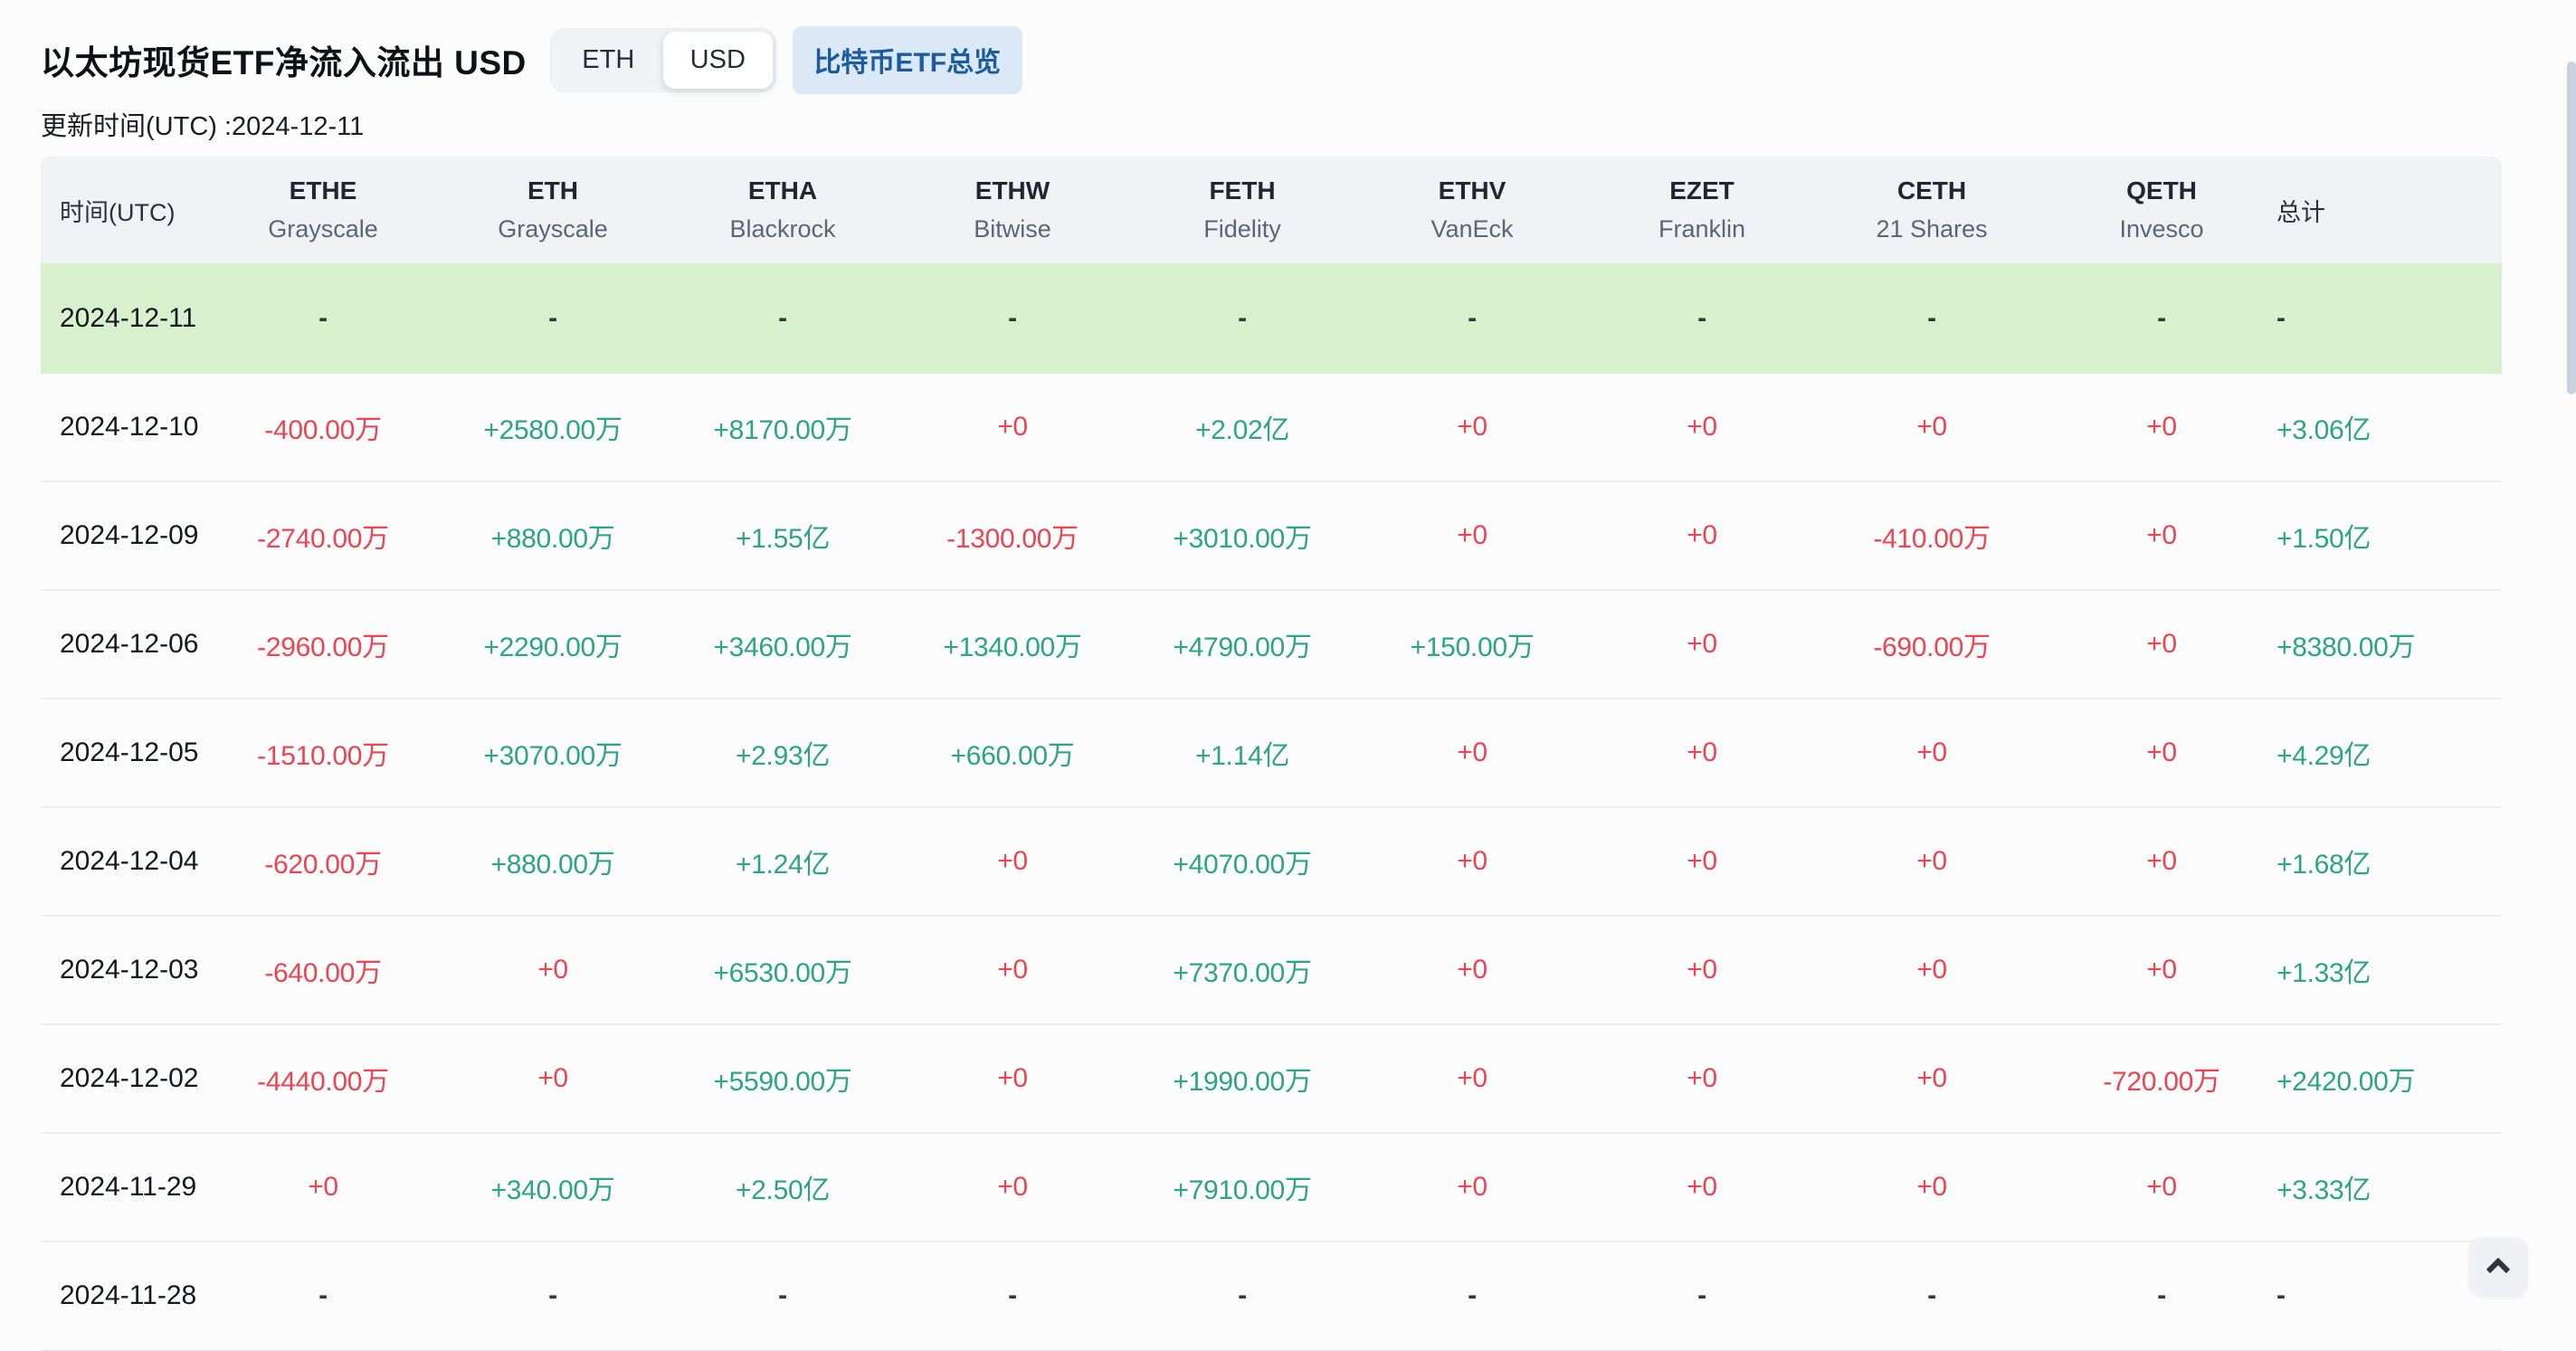 The image size is (2576, 1351). Describe the element at coordinates (1702, 210) in the screenshot. I see `header-fund-cell: EZET Franklin` at that location.